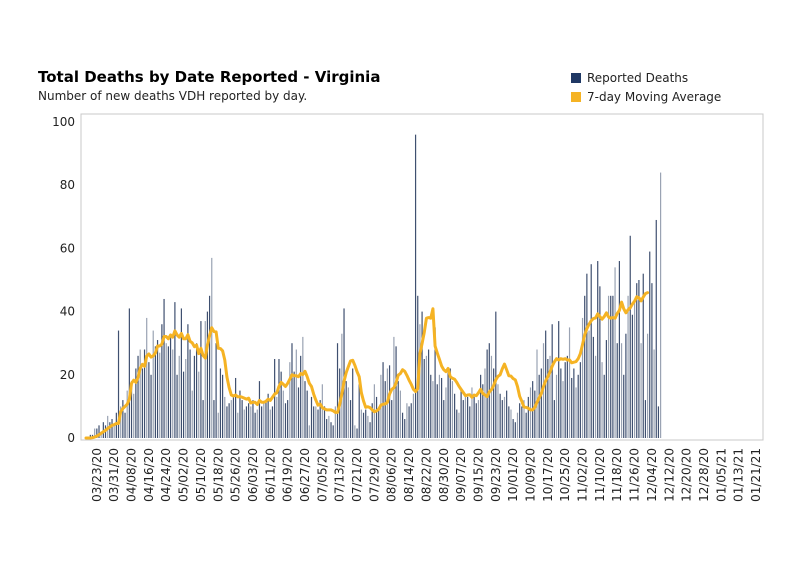 This screenshot has height=562, width=811. I want to click on x-tick-label: 03/31/20, so click(114, 475).